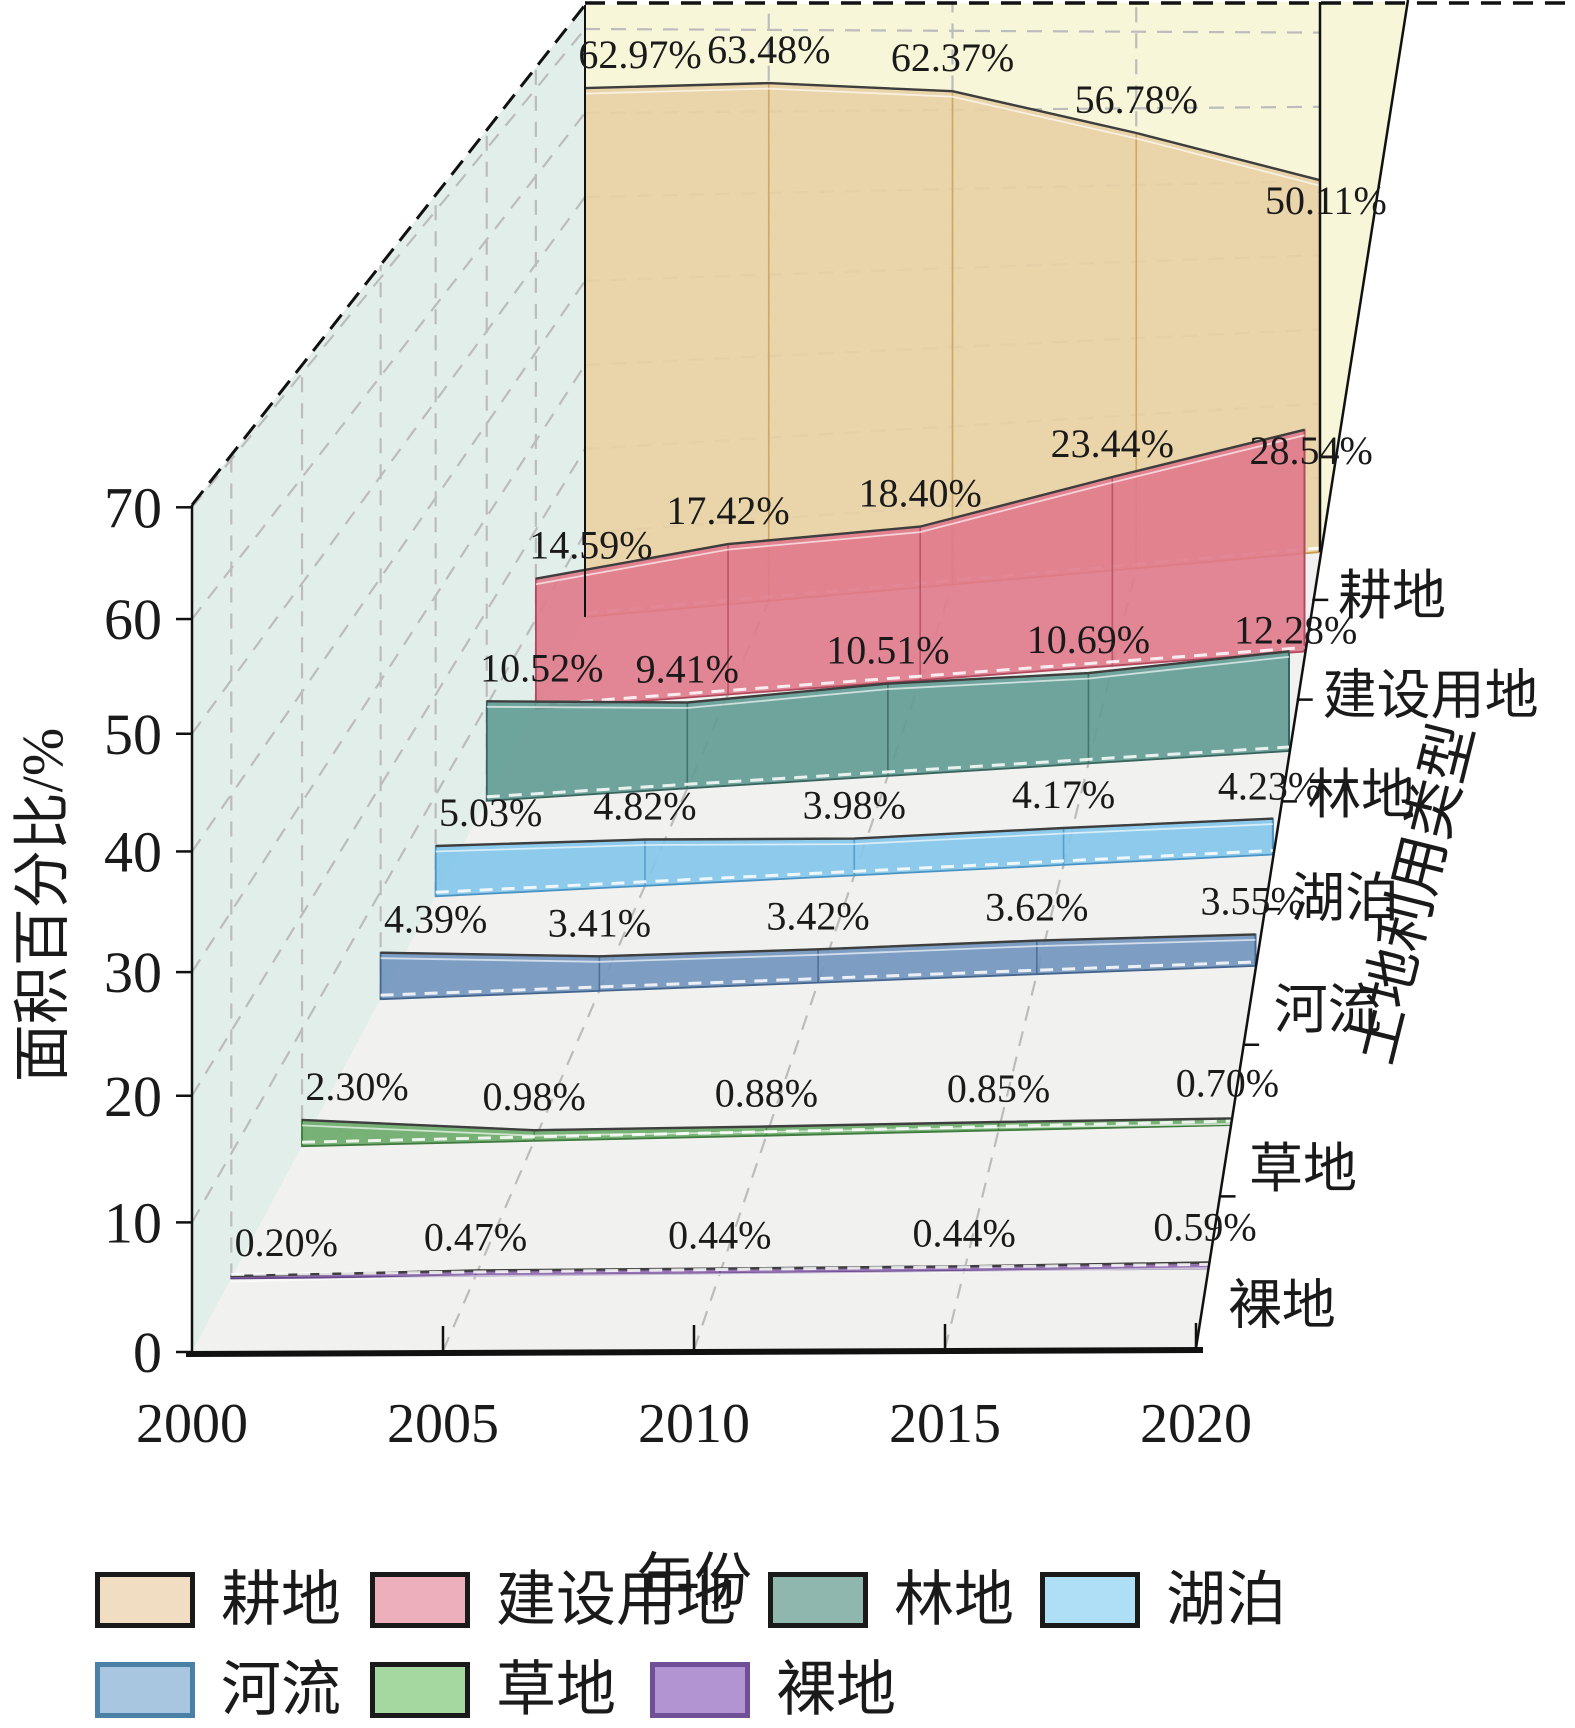 The image size is (1575, 1728). Describe the element at coordinates (945, 1424) in the screenshot. I see `x-tick-label: 2015` at that location.